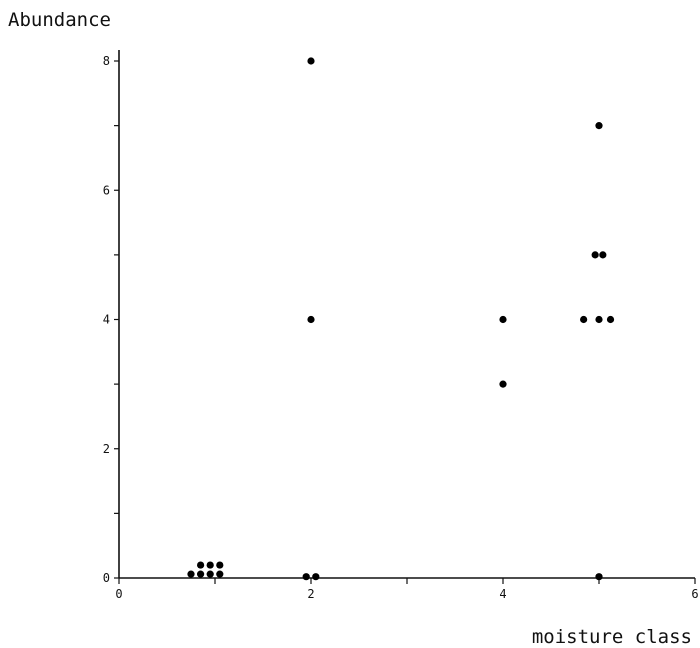 The image size is (700, 648). I want to click on y-tick-label: 6, so click(106, 190).